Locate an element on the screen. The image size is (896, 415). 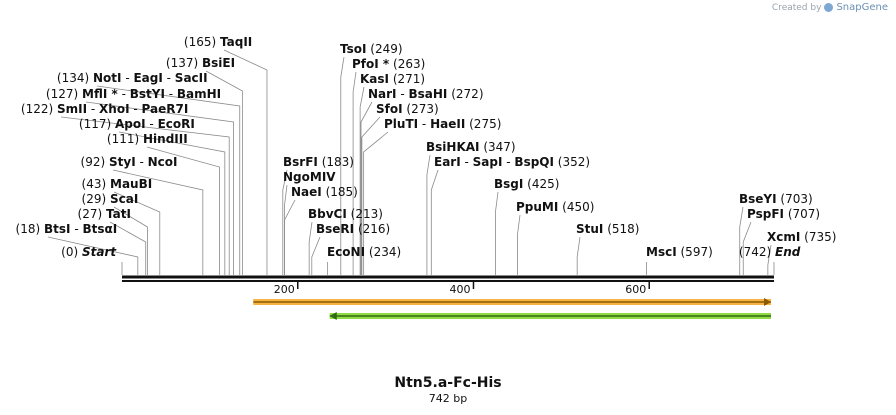
site-styi-ncoi: (92) StyI - NcoI is located at coordinates (142, 215).